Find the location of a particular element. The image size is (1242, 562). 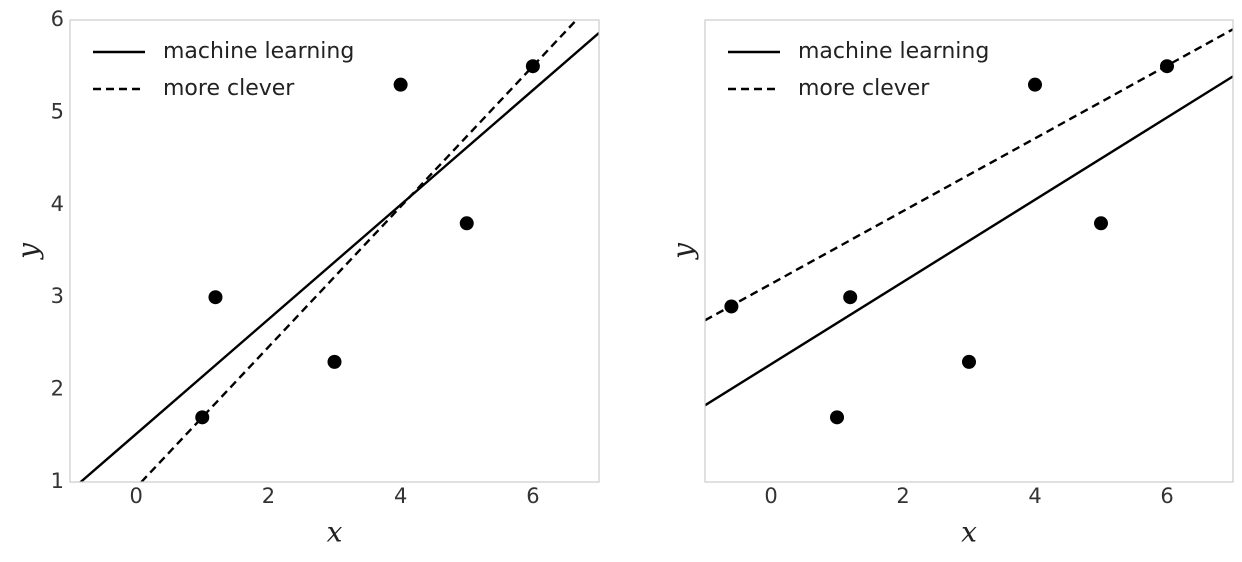

y-tick-label: 1 is located at coordinates (57, 481).